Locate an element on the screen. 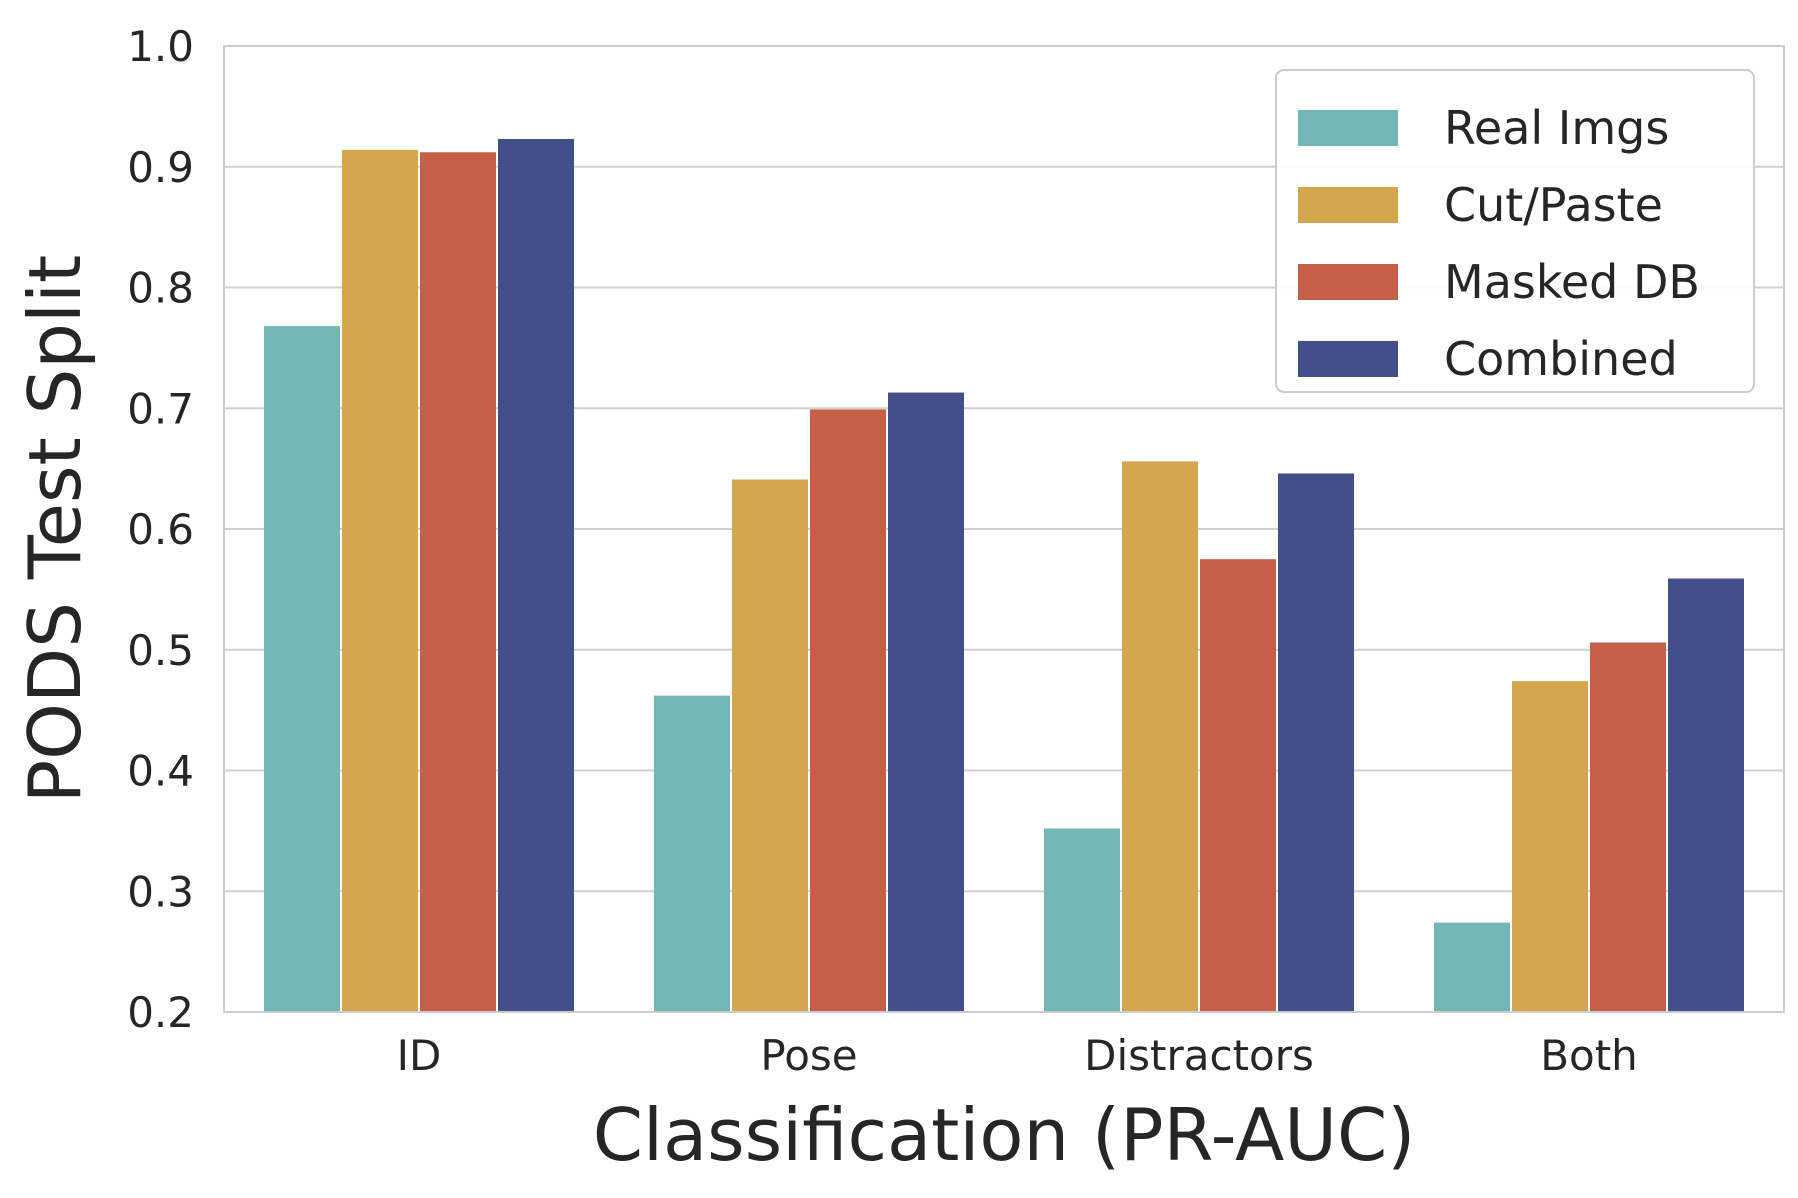 The width and height of the screenshot is (1798, 1198). legend-label: Real Imgs is located at coordinates (1556, 128).